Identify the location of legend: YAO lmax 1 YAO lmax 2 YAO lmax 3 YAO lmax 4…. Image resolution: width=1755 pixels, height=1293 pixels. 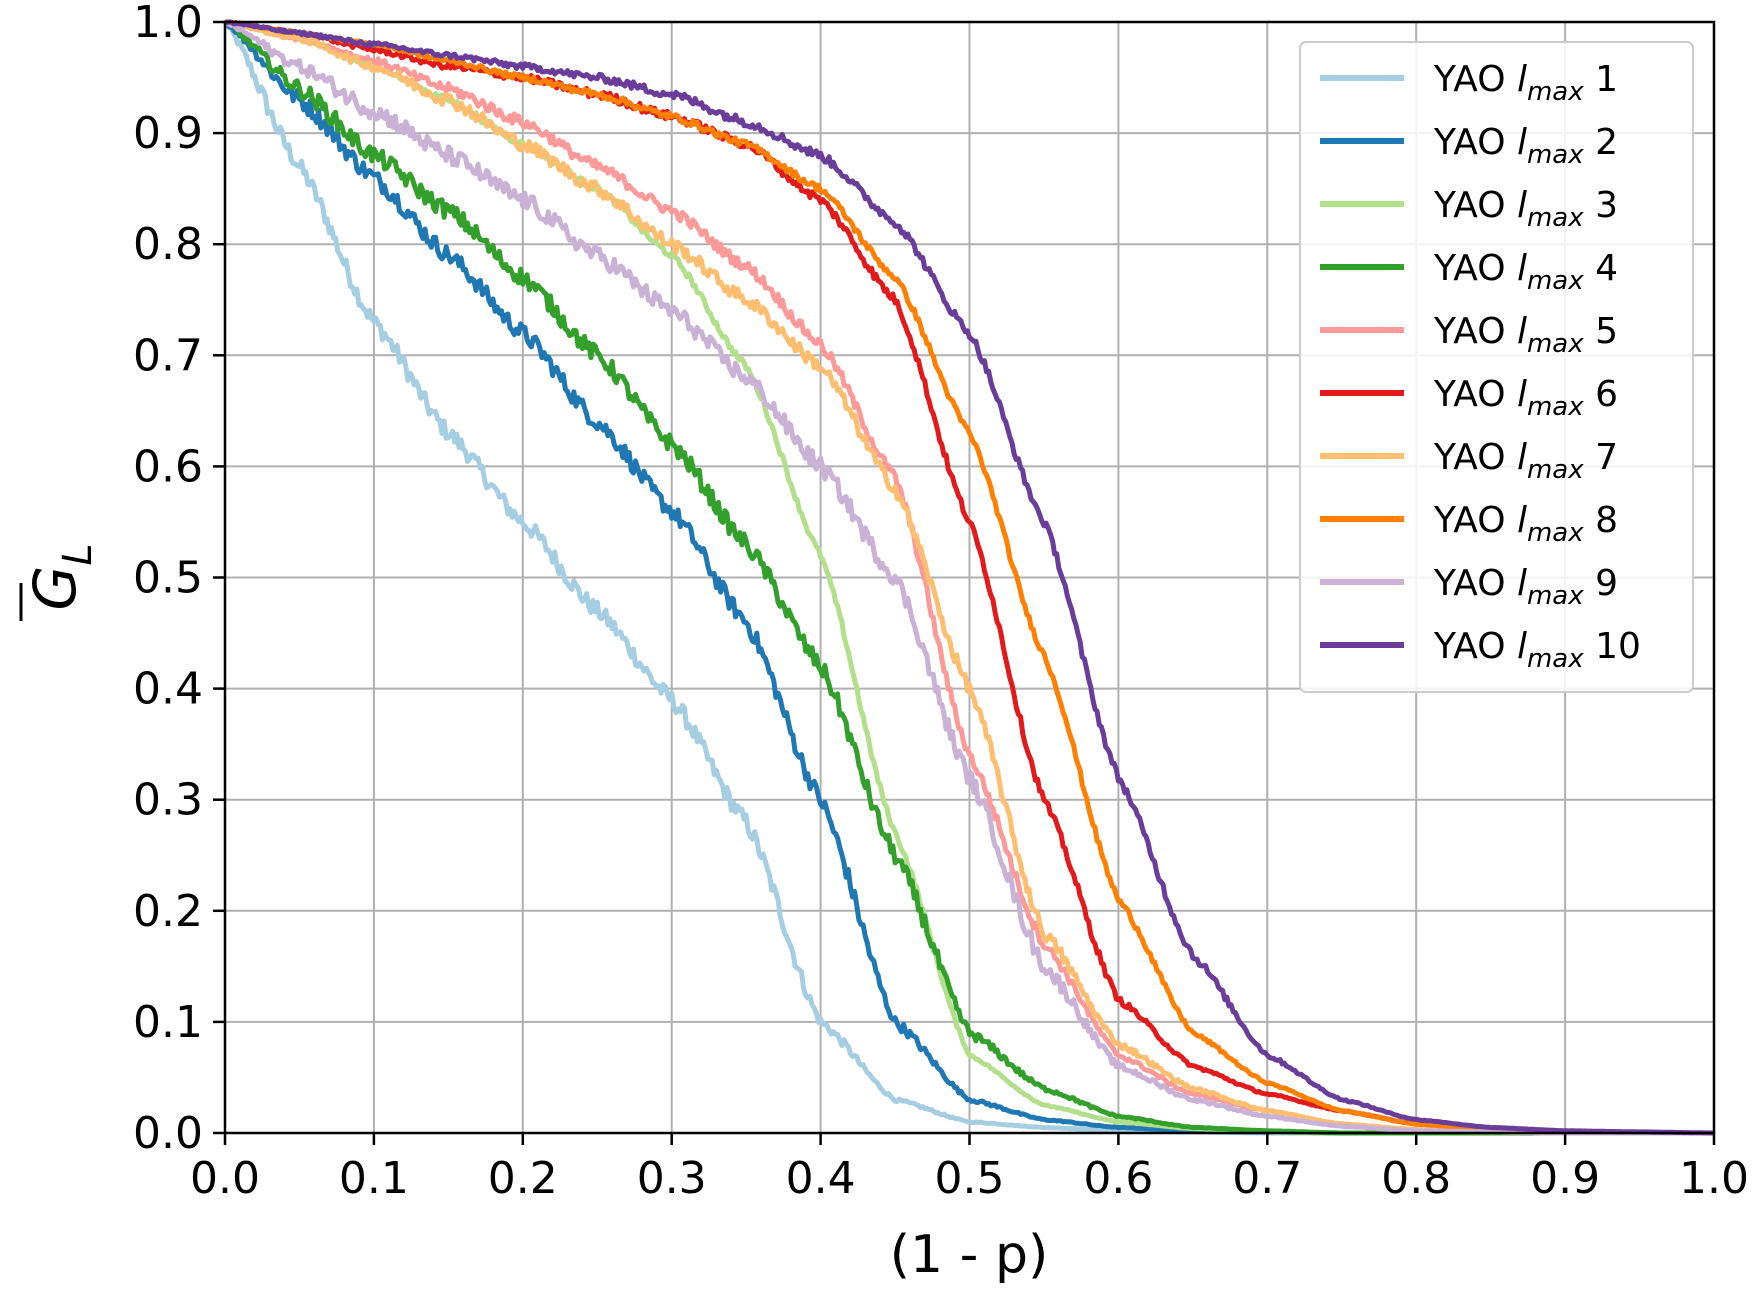
(1496, 367).